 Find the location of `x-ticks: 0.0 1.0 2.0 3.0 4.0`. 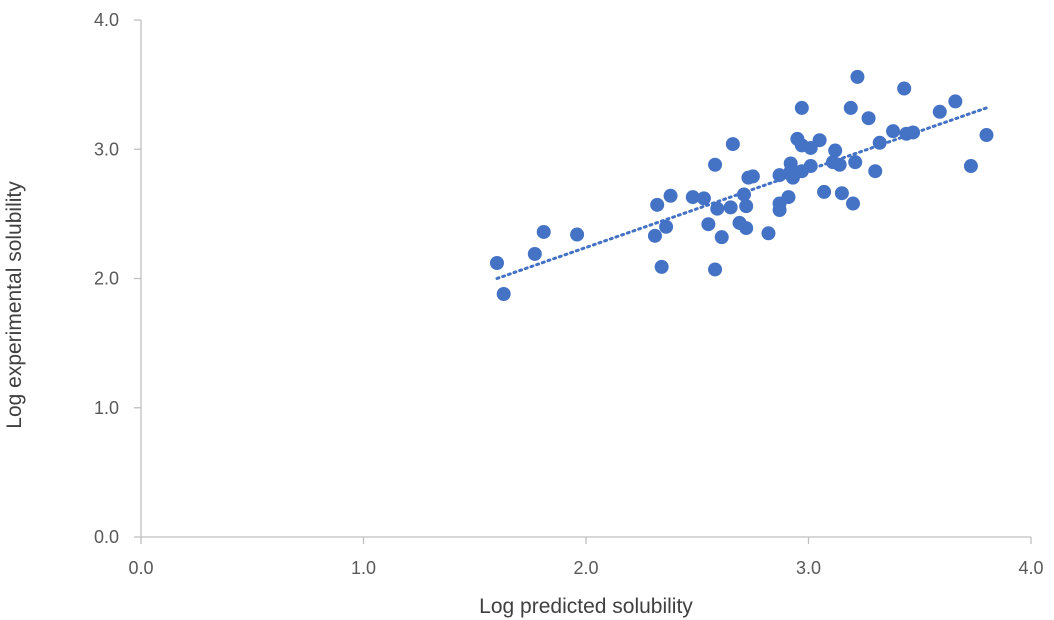

x-ticks: 0.0 1.0 2.0 3.0 4.0 is located at coordinates (586, 557).